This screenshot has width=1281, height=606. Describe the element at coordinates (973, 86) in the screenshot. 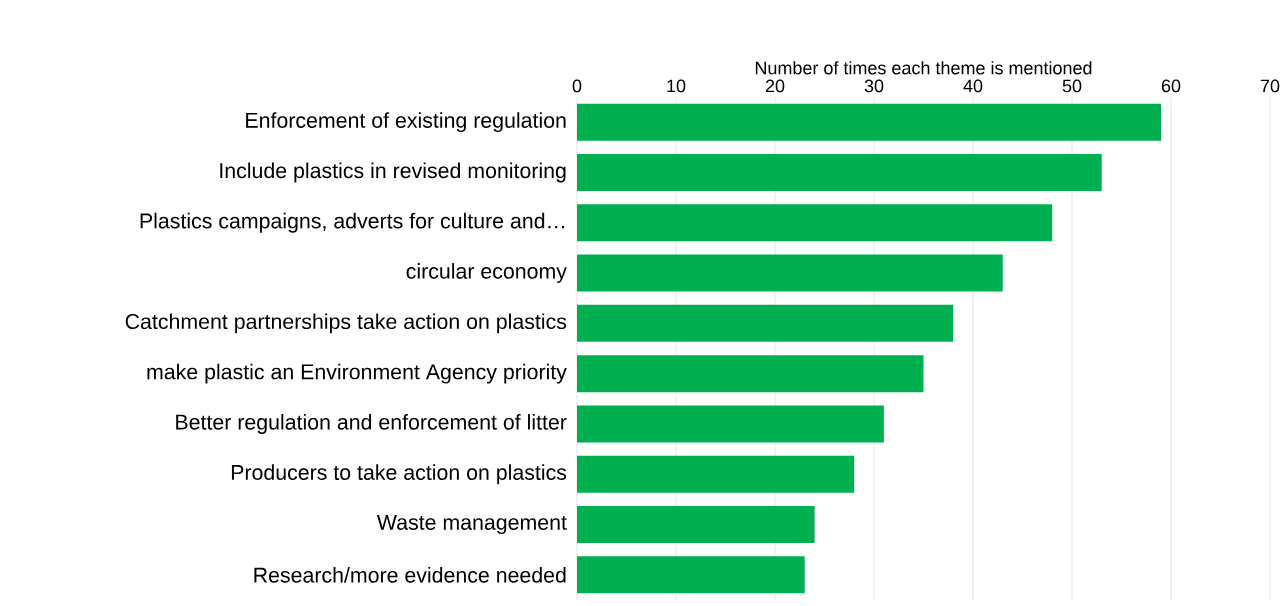

I see `x-tick-label: 40` at that location.